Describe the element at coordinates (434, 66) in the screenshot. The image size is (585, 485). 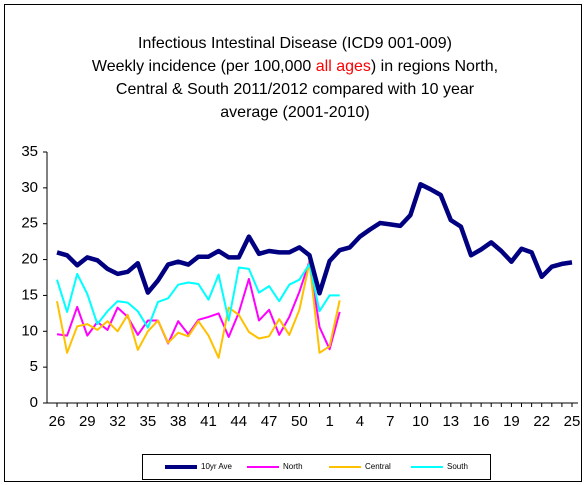
I see `title-segment: ) in regions North,` at that location.